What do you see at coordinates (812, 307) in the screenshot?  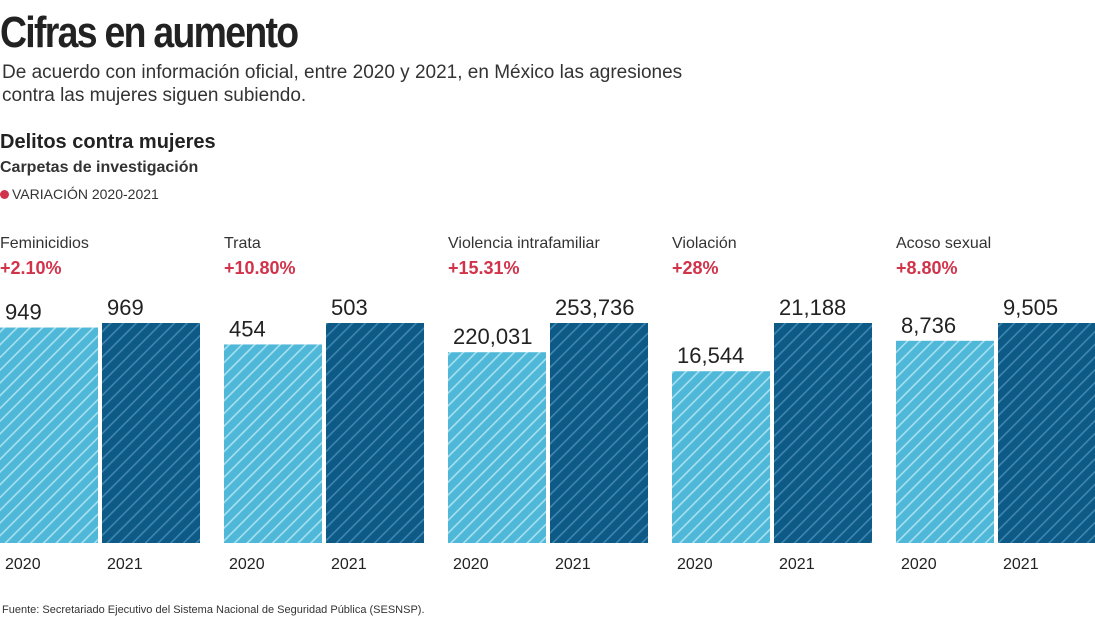 I see `data-label: 21,188` at bounding box center [812, 307].